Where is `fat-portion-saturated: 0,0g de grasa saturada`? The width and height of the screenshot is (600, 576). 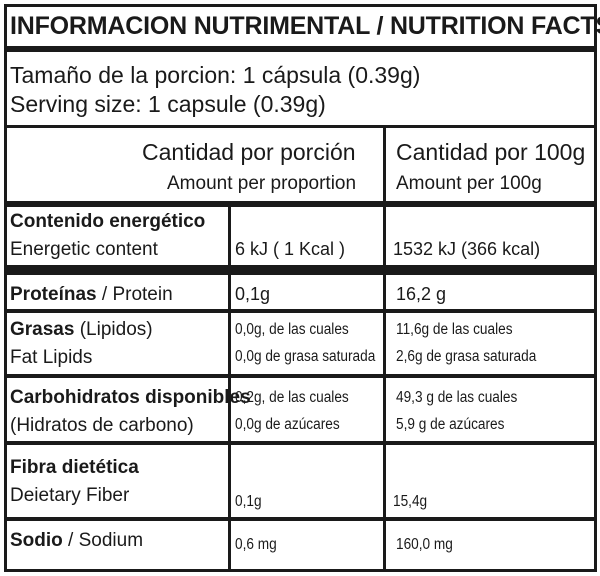
fat-portion-saturated: 0,0g de grasa saturada is located at coordinates (305, 356).